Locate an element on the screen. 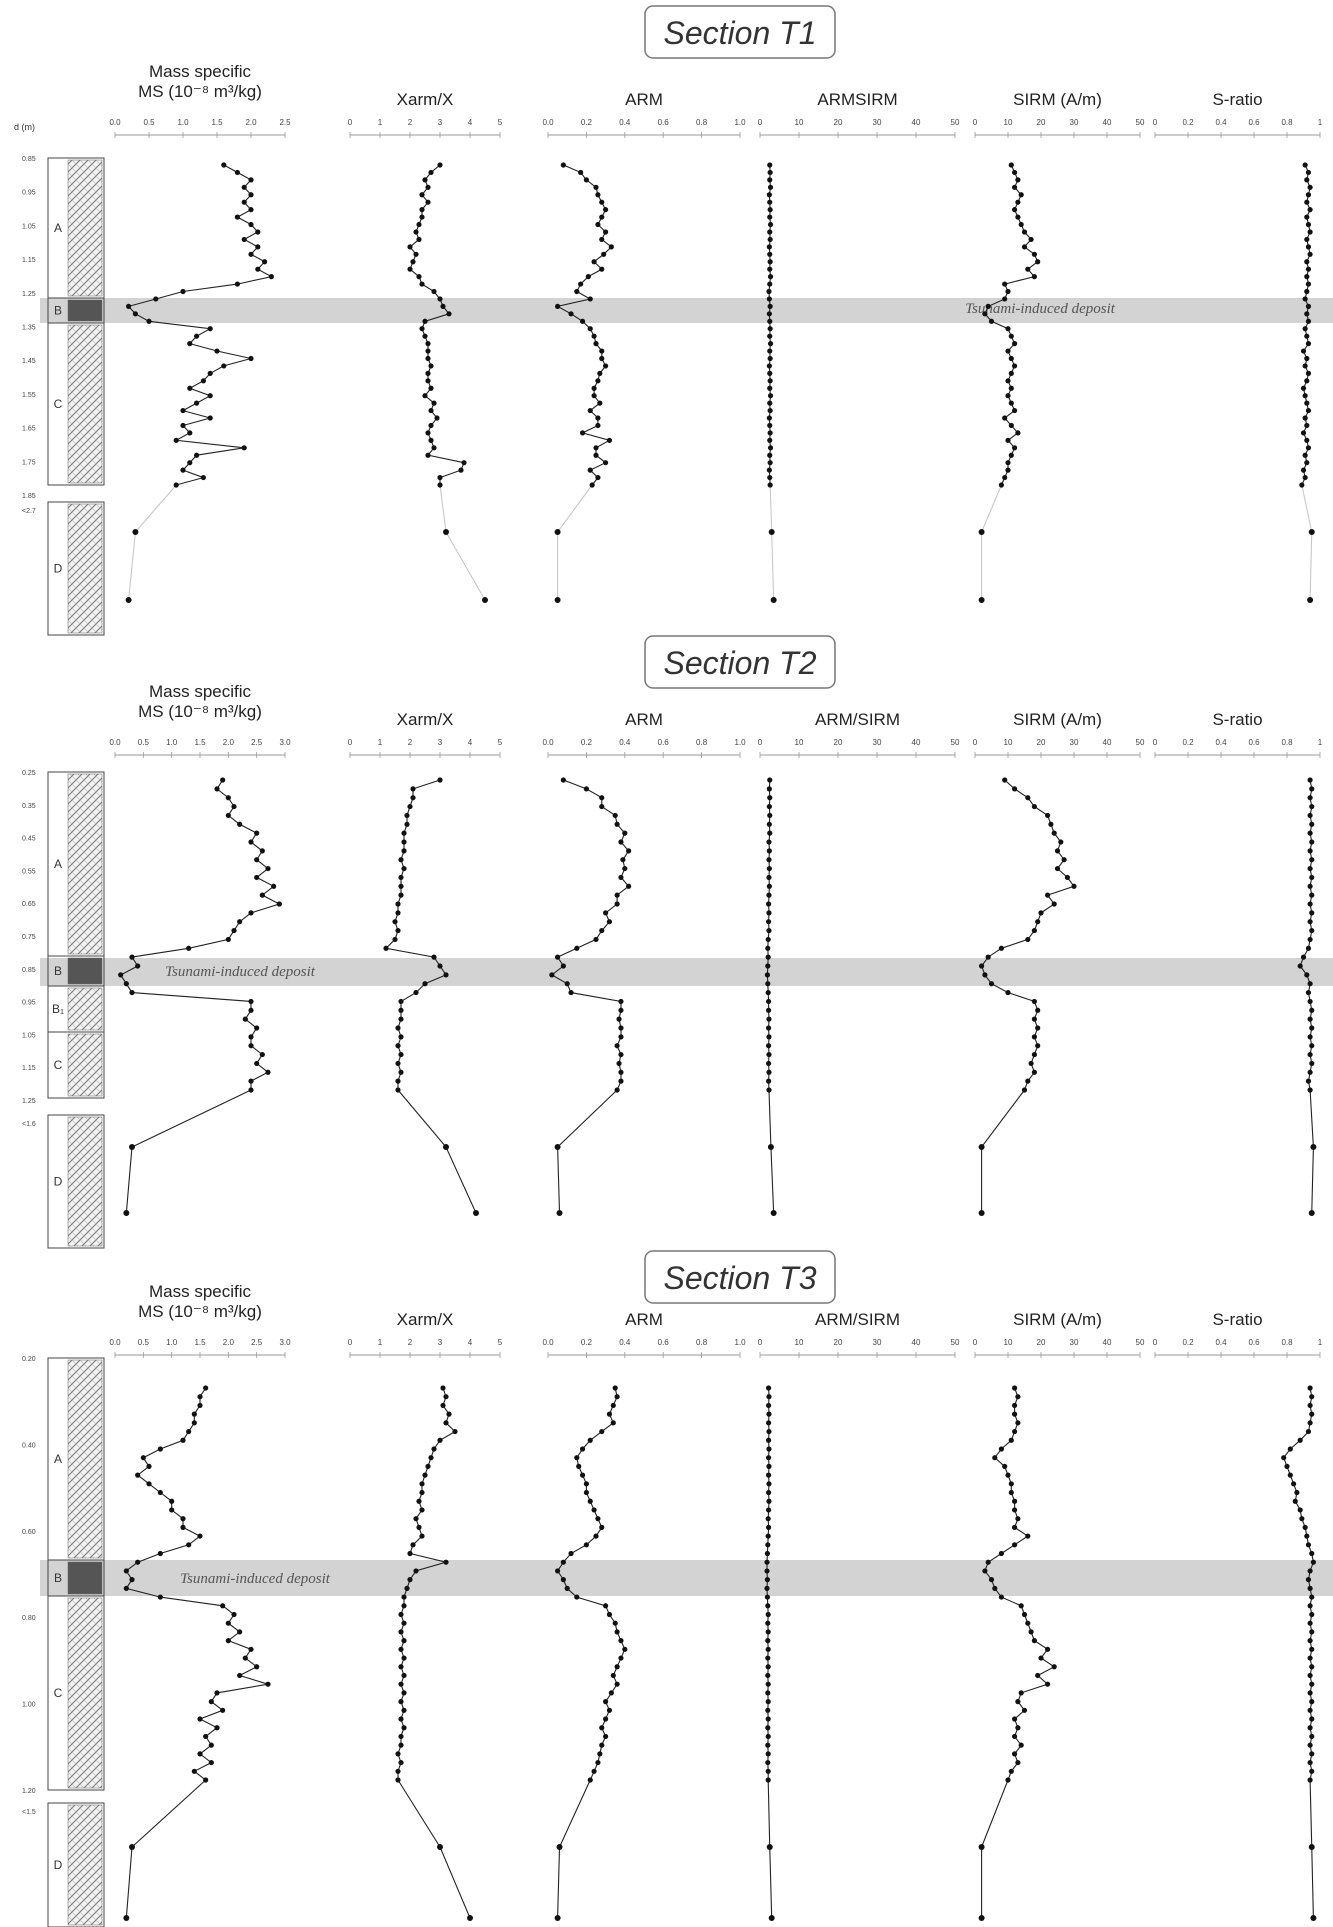 The image size is (1333, 1927). depth-tick: 1.15 is located at coordinates (29, 260).